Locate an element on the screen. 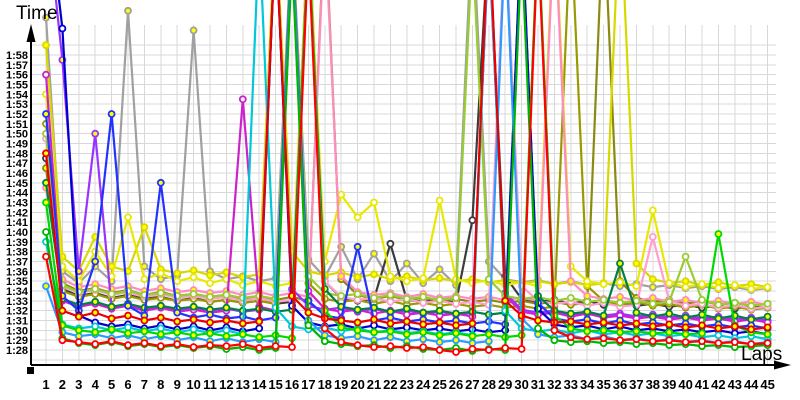 This screenshot has width=800, height=400. svg-text: 13 is located at coordinates (243, 384).